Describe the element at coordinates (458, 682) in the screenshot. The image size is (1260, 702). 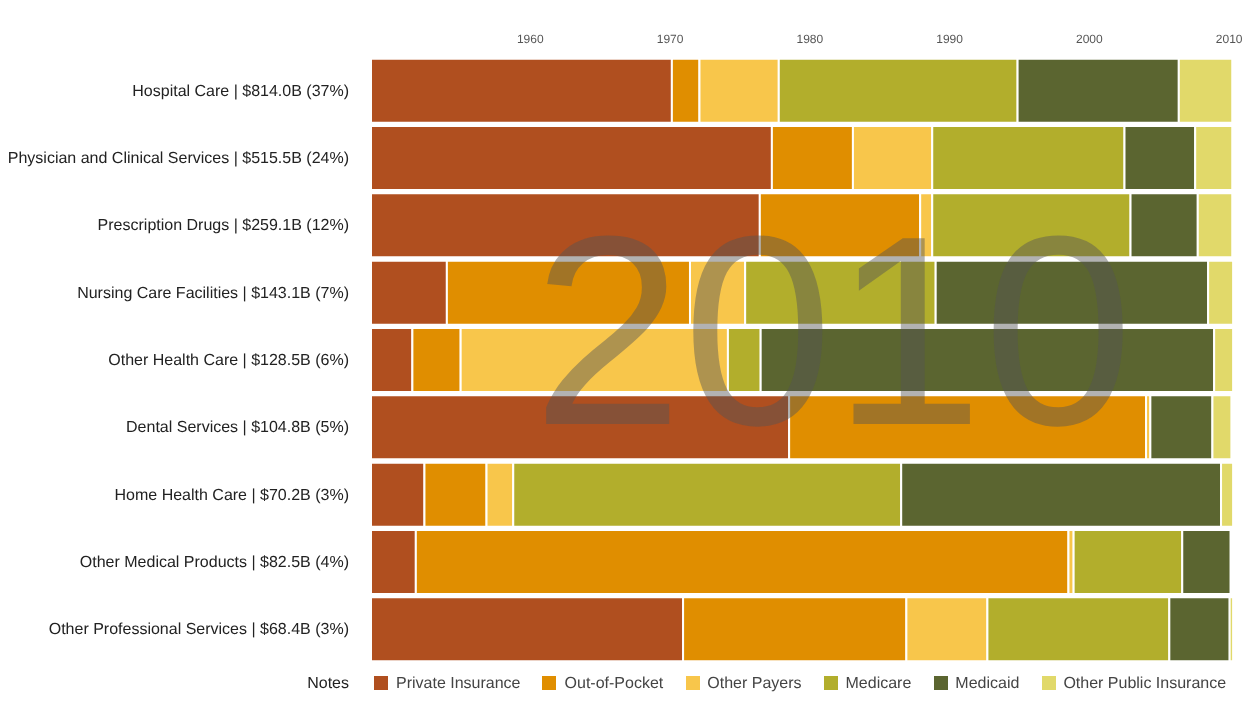
I see `legend-label: Private Insurance` at that location.